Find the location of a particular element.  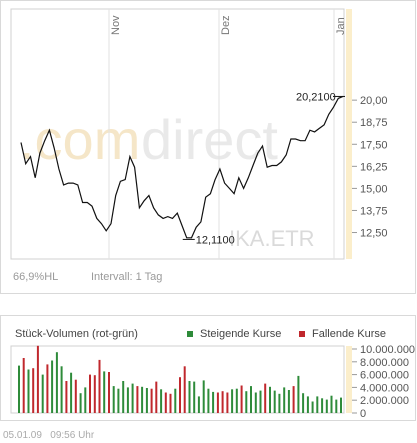

volume-tick-label: 10.000.000 is located at coordinates (387, 350).